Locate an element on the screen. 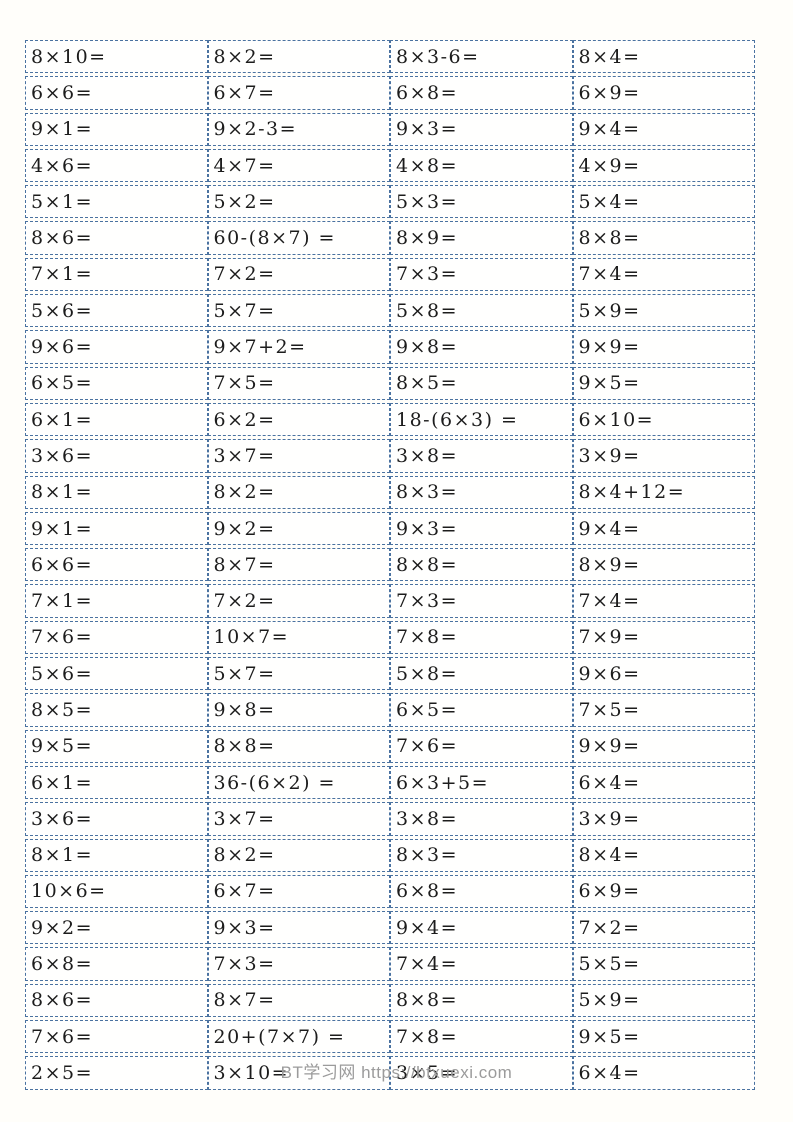 This screenshot has height=1122, width=793. problem-row: 2×5= 3×10= 3×5= 6×4= is located at coordinates (390, 1073).